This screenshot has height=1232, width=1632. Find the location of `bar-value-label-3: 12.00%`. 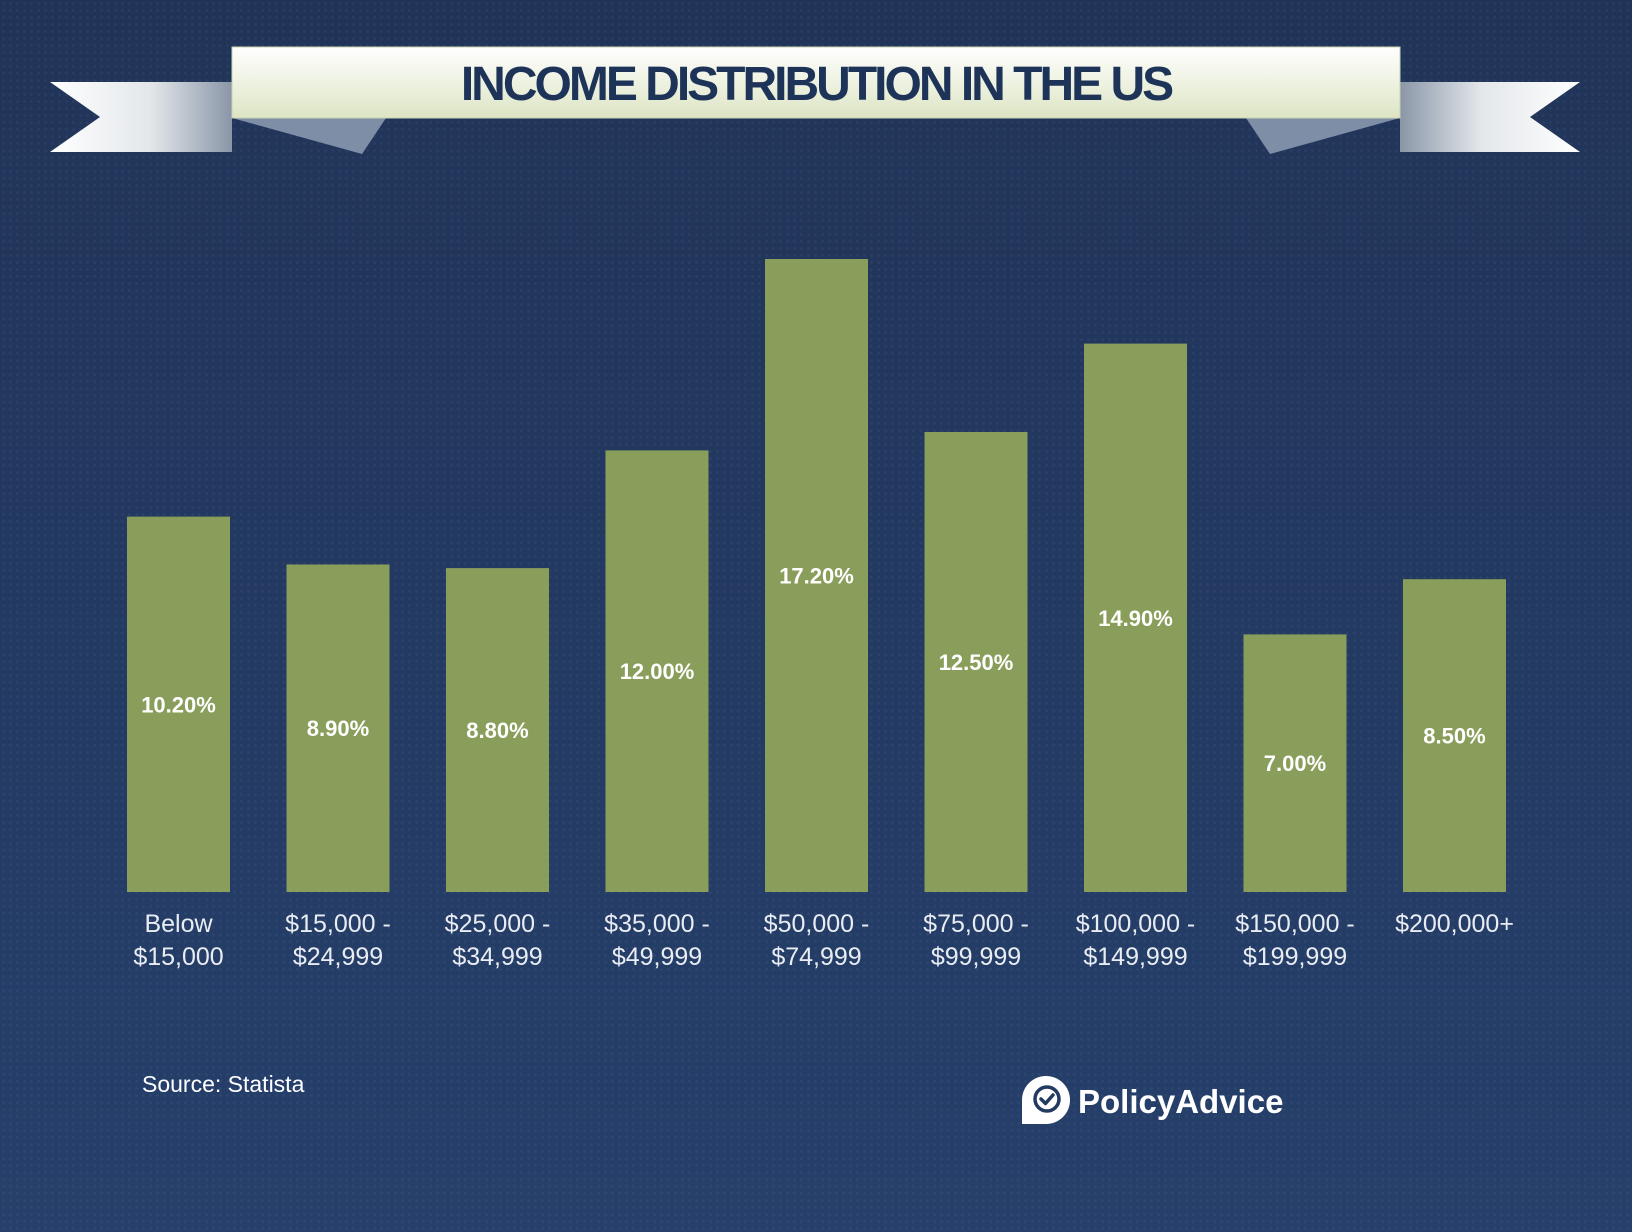

bar-value-label-3: 12.00% is located at coordinates (657, 671).